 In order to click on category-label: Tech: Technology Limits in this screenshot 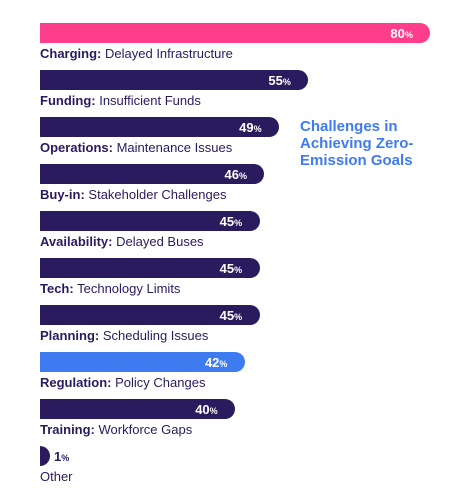, I will do `click(110, 288)`.